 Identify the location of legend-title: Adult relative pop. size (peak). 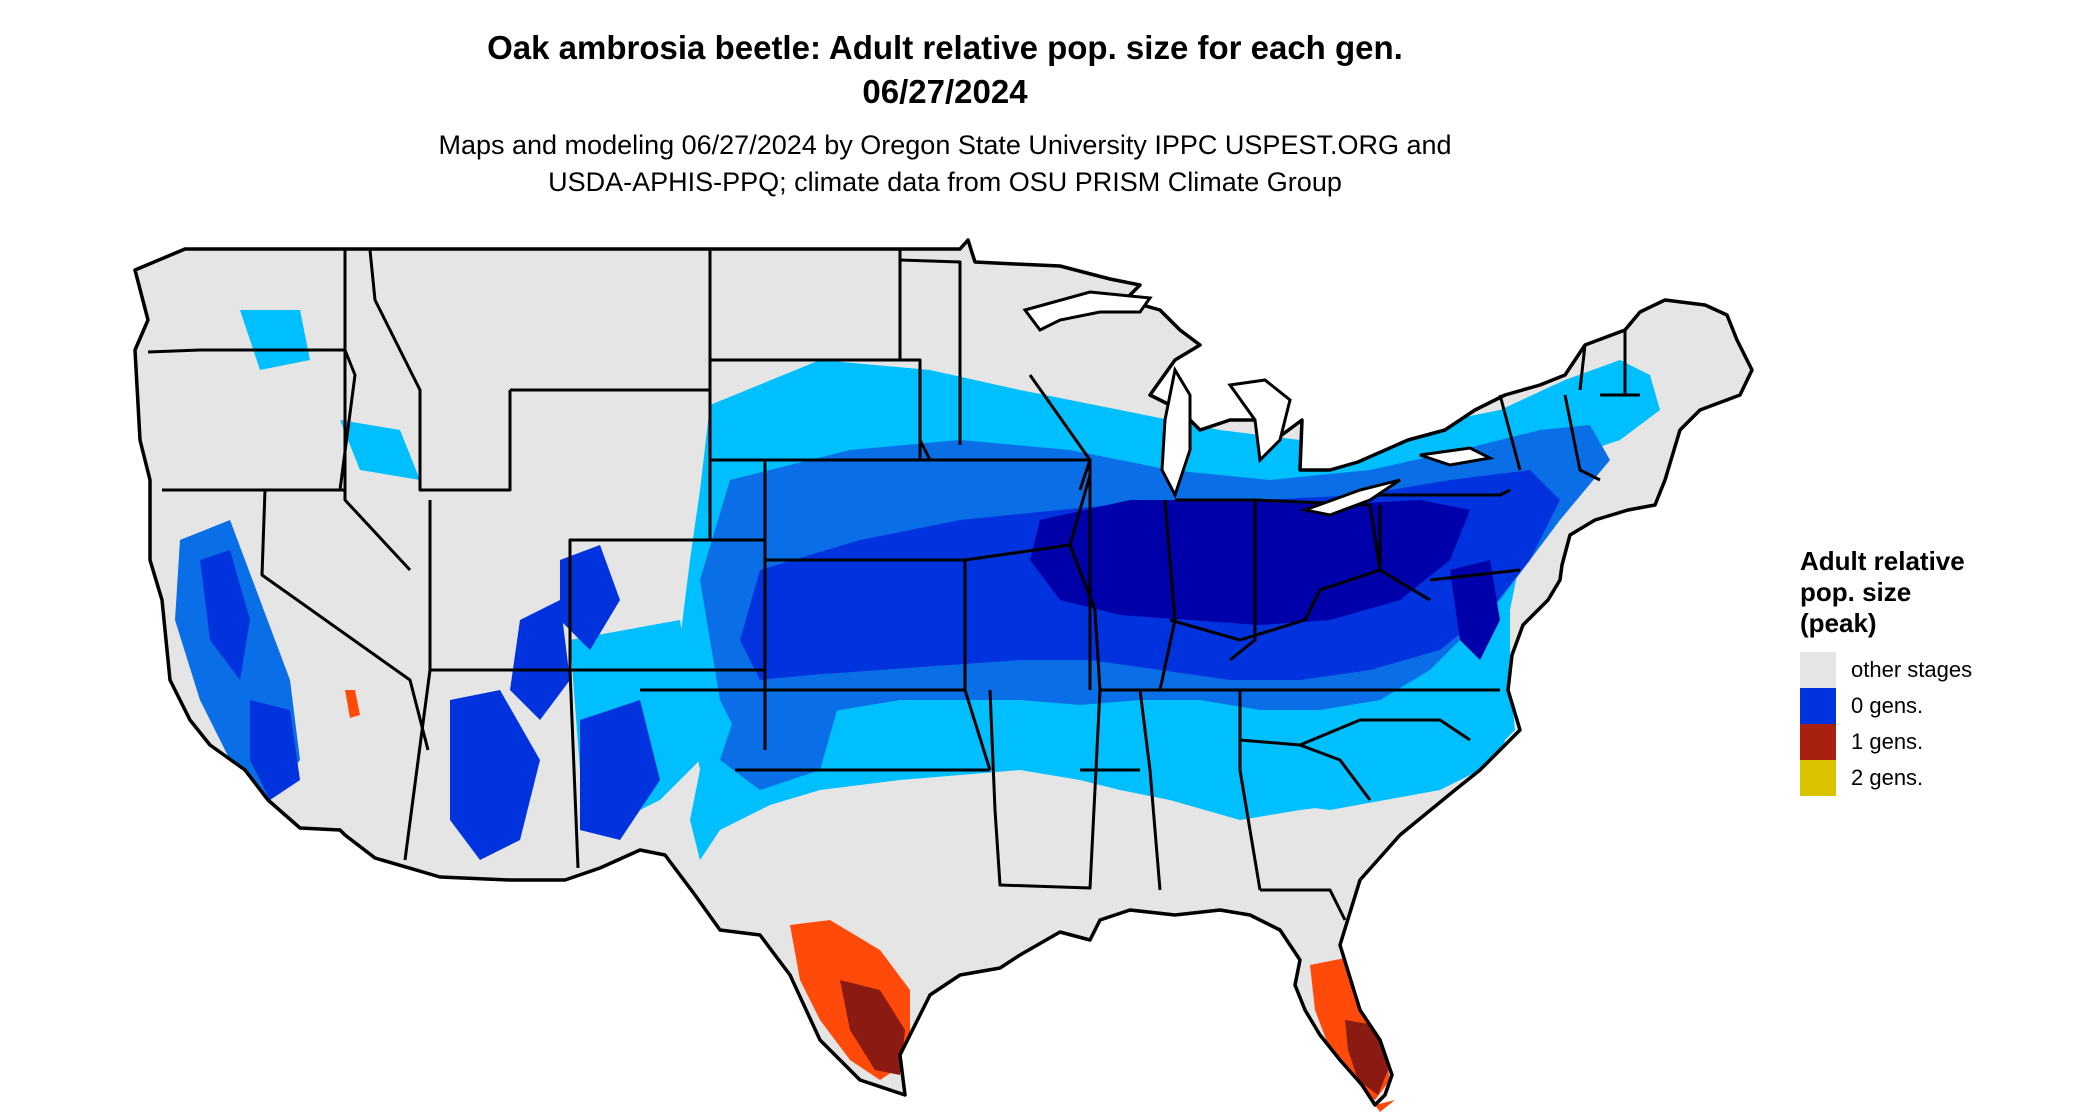
(1930, 592).